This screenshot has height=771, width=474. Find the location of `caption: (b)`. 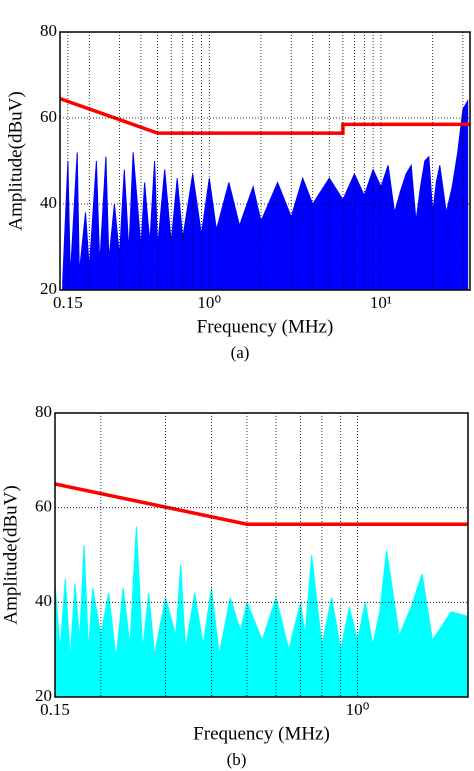

caption: (b) is located at coordinates (237, 759).